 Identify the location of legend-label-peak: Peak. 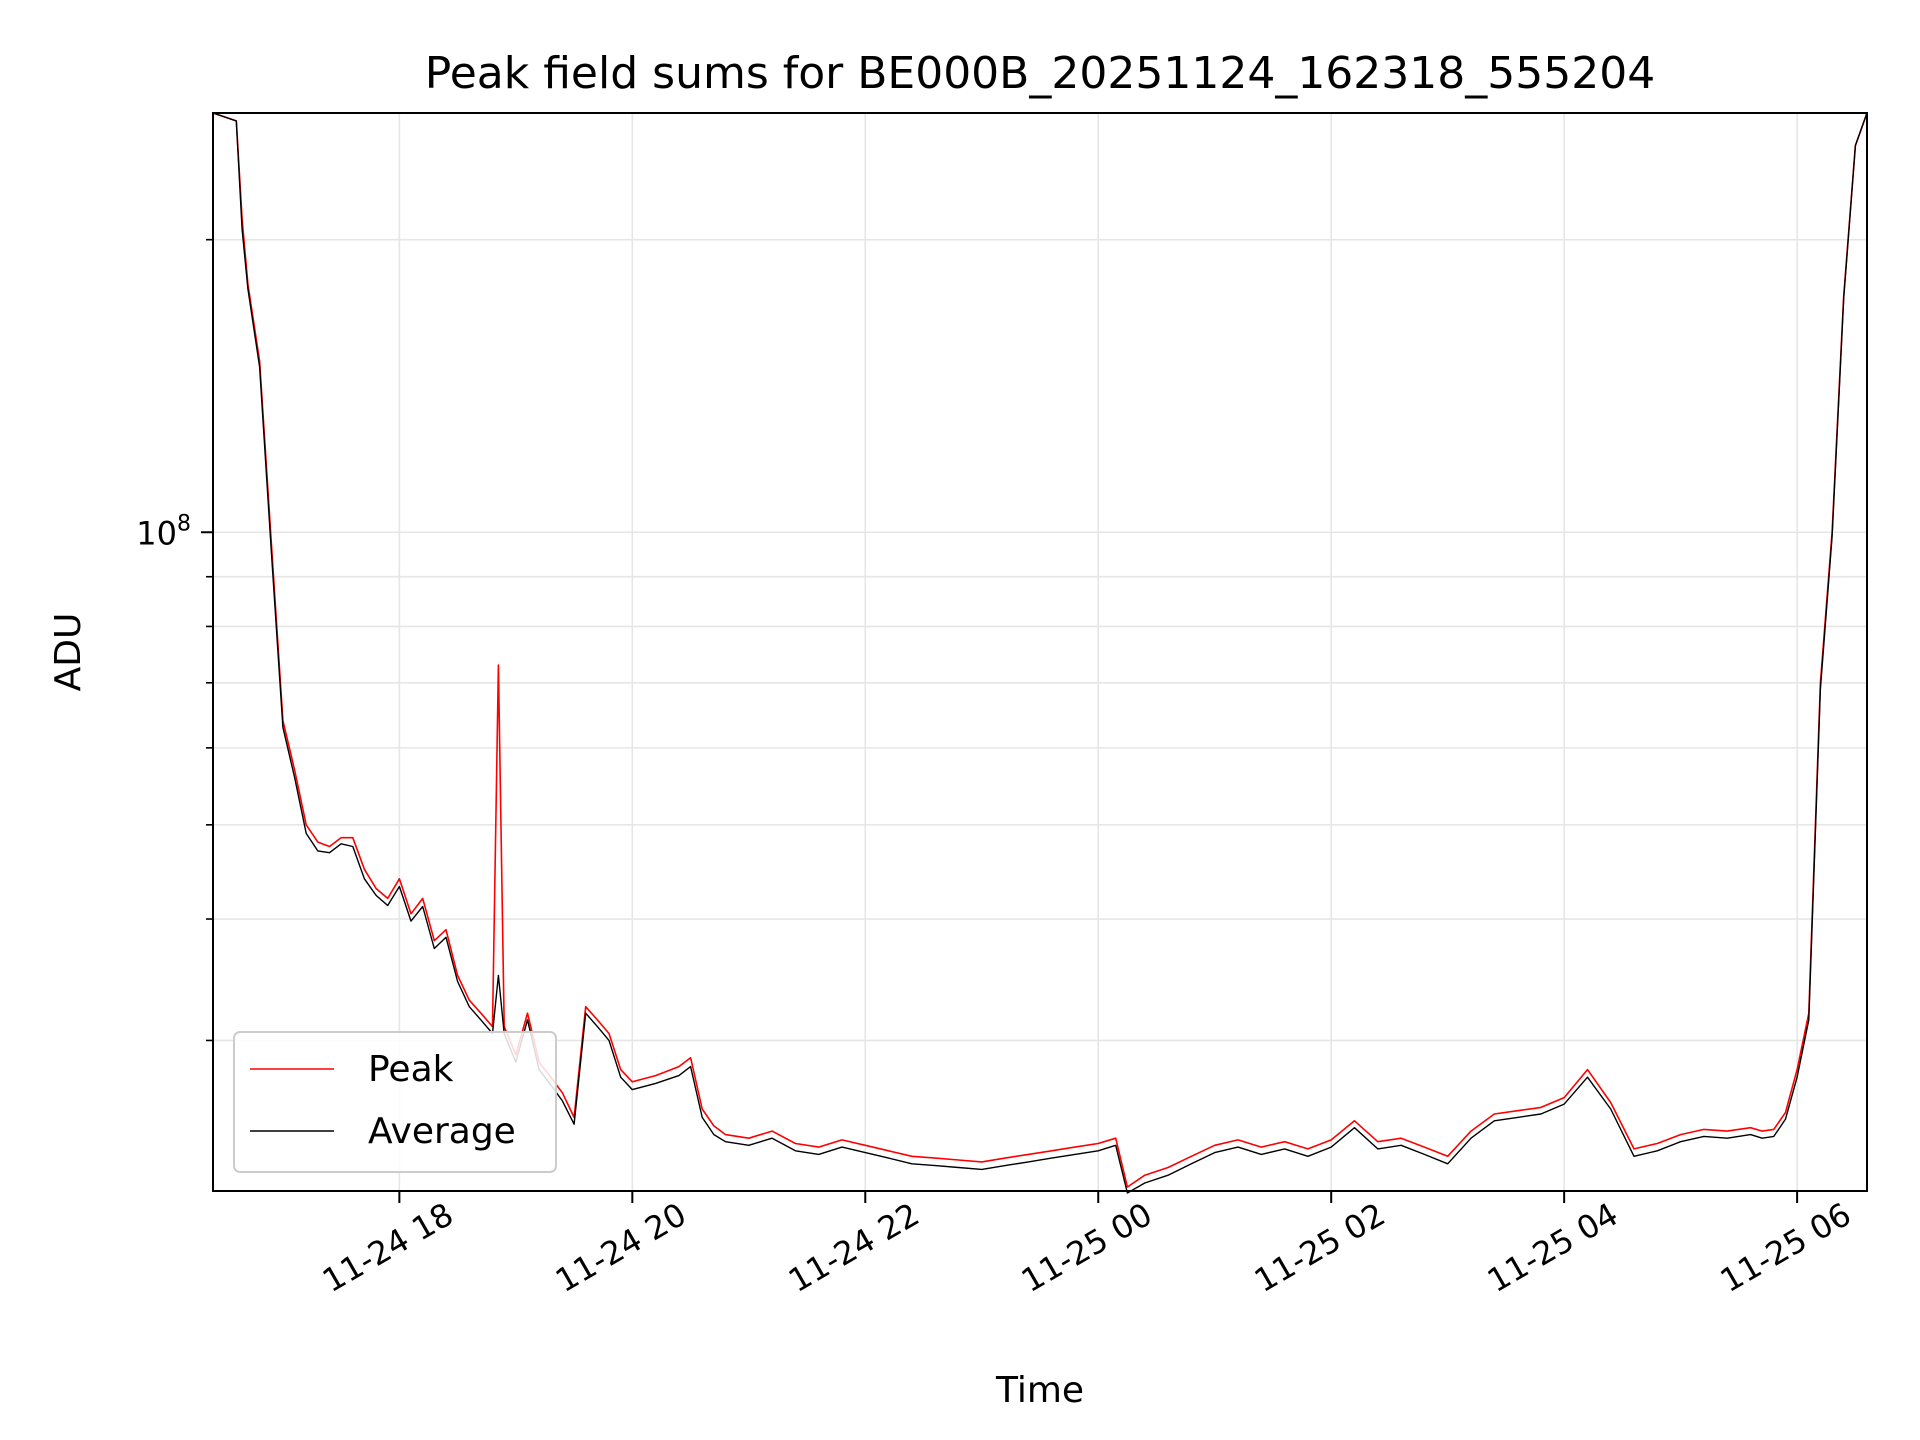
(411, 1069).